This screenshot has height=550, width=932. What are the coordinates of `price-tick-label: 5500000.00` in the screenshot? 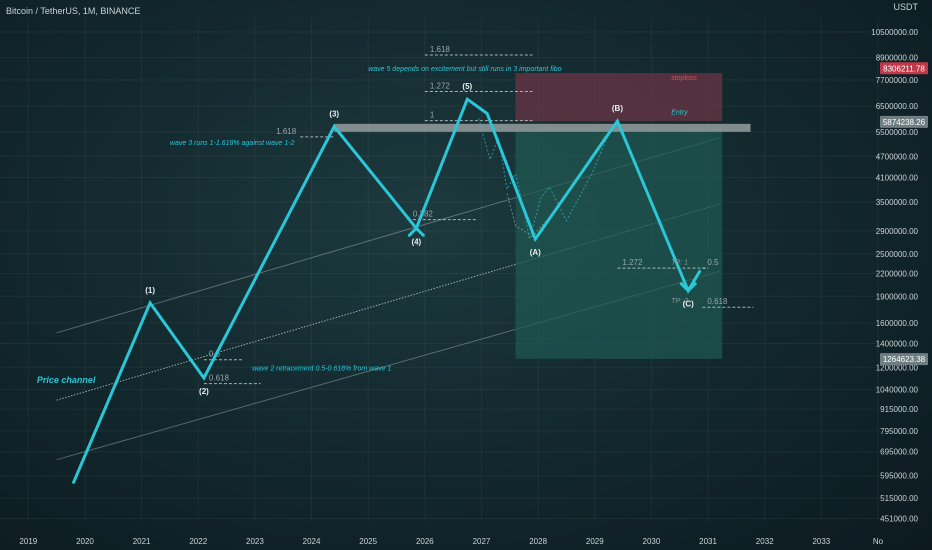 It's located at (897, 132).